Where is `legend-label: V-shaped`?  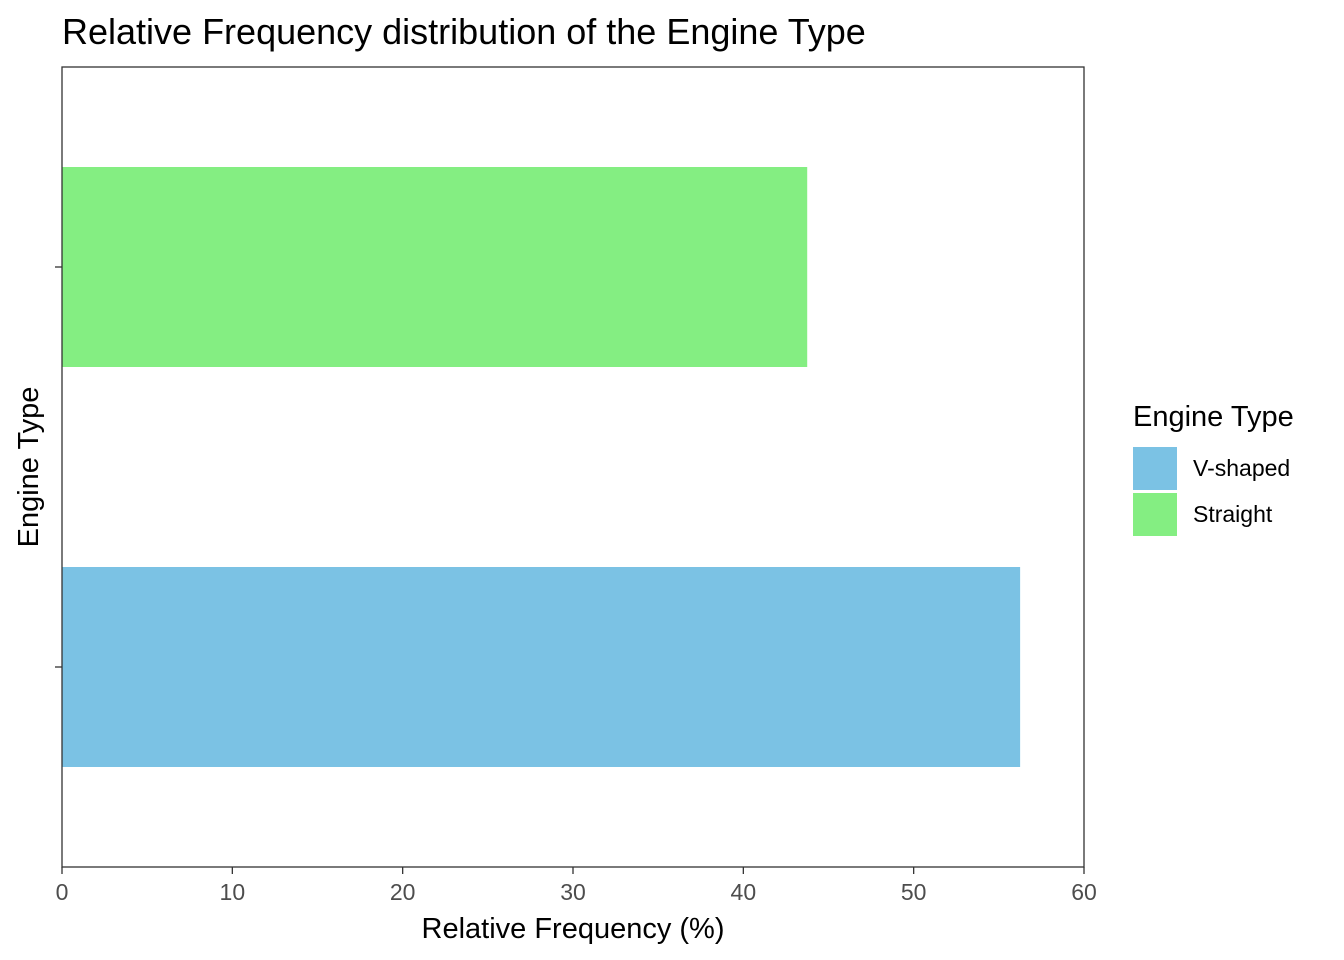 legend-label: V-shaped is located at coordinates (1241, 468).